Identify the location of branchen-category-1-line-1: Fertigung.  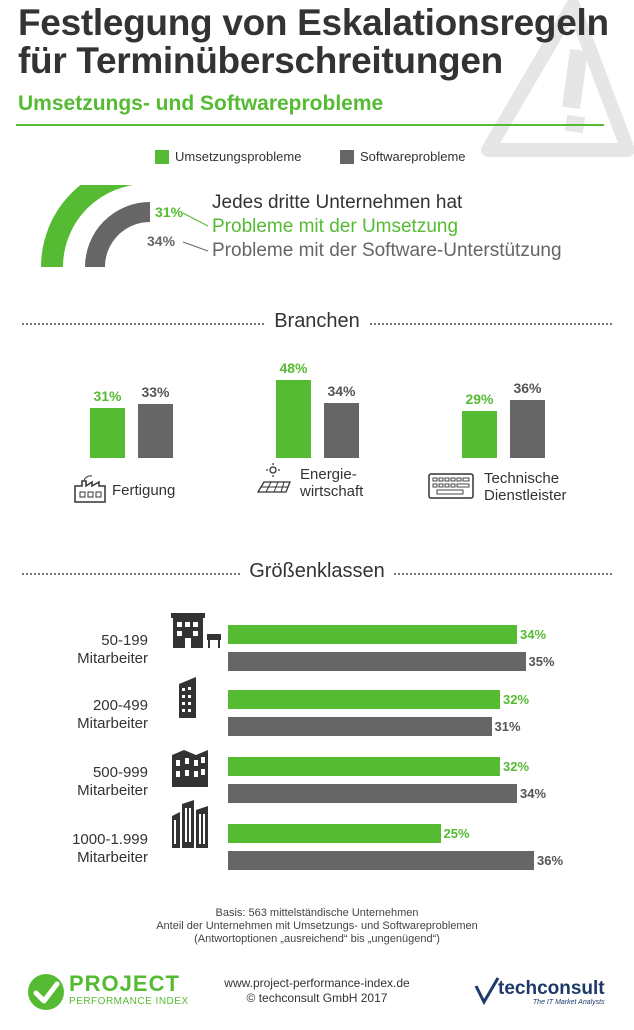
(144, 490).